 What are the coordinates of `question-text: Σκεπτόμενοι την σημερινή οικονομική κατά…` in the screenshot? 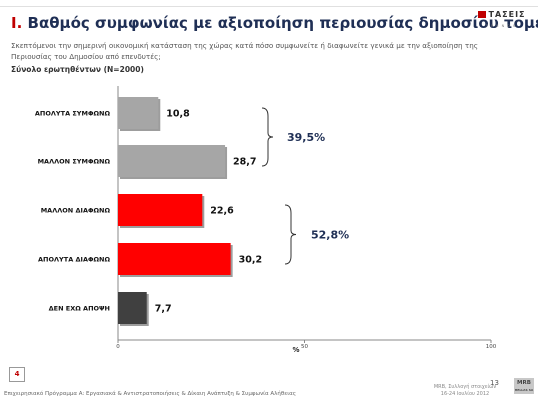 It's located at (244, 51).